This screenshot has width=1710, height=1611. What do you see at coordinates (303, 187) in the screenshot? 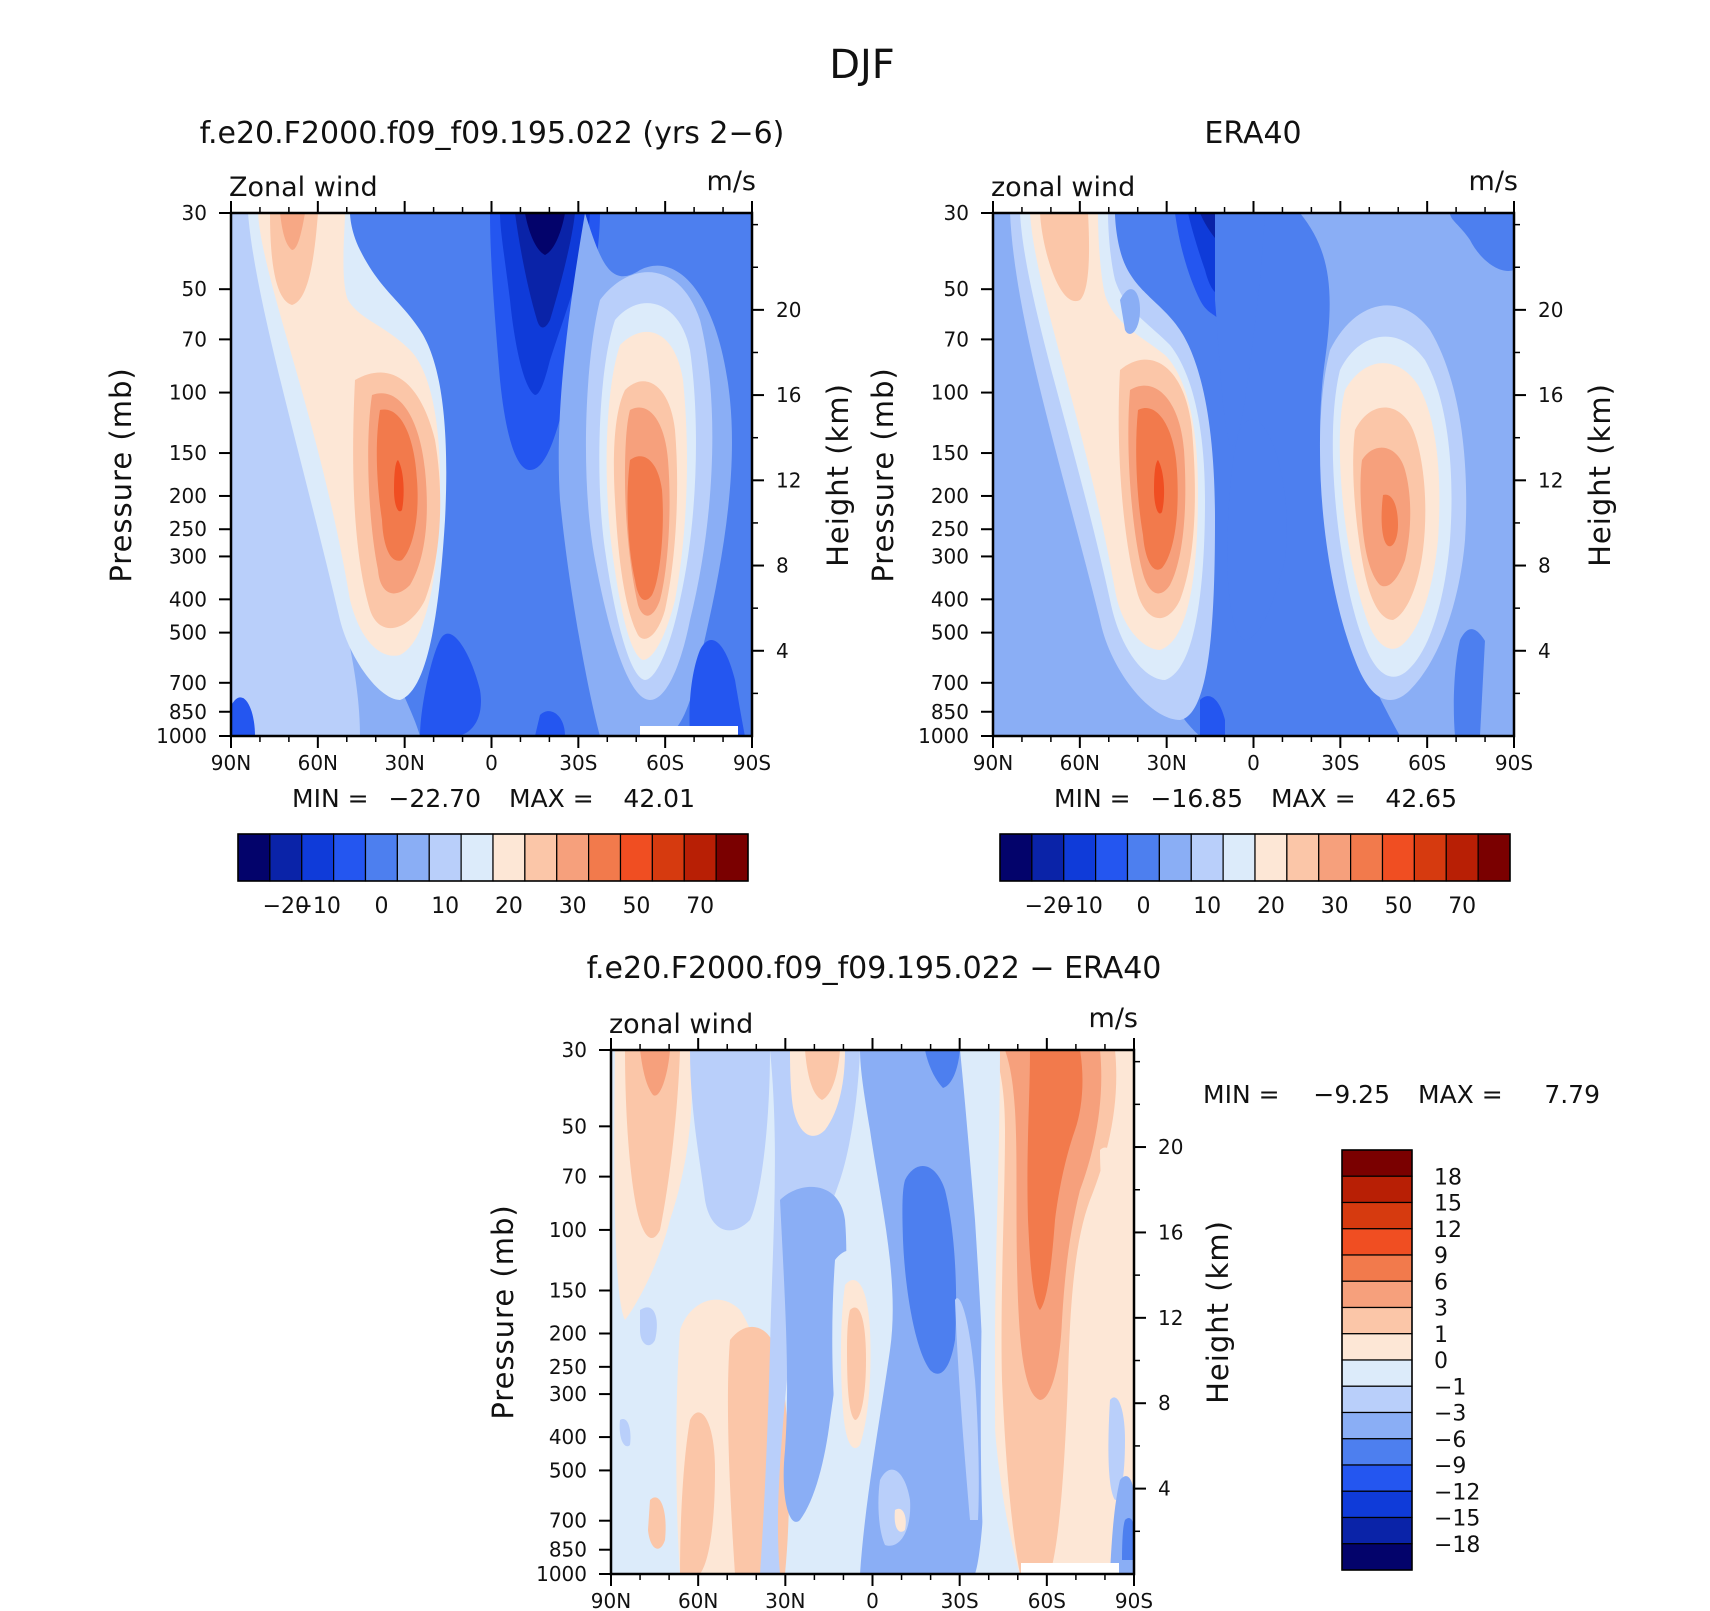
I see `corner-label-left: Zonal wind` at bounding box center [303, 187].